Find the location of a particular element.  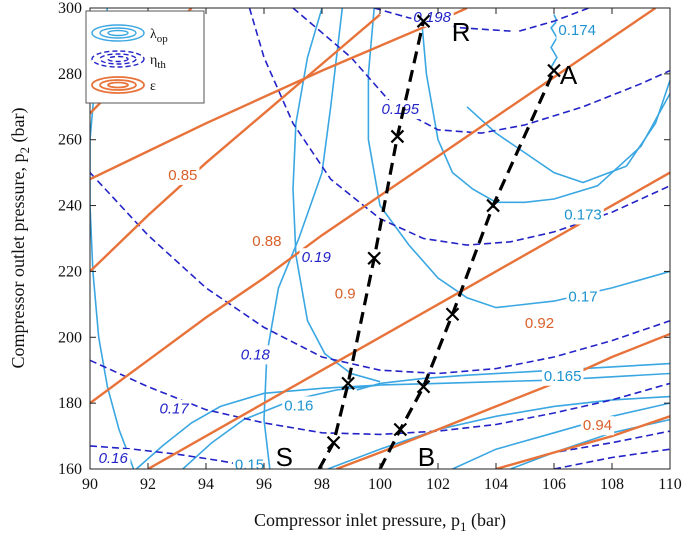

lambda-contour-label: 0.173 is located at coordinates (583, 214).